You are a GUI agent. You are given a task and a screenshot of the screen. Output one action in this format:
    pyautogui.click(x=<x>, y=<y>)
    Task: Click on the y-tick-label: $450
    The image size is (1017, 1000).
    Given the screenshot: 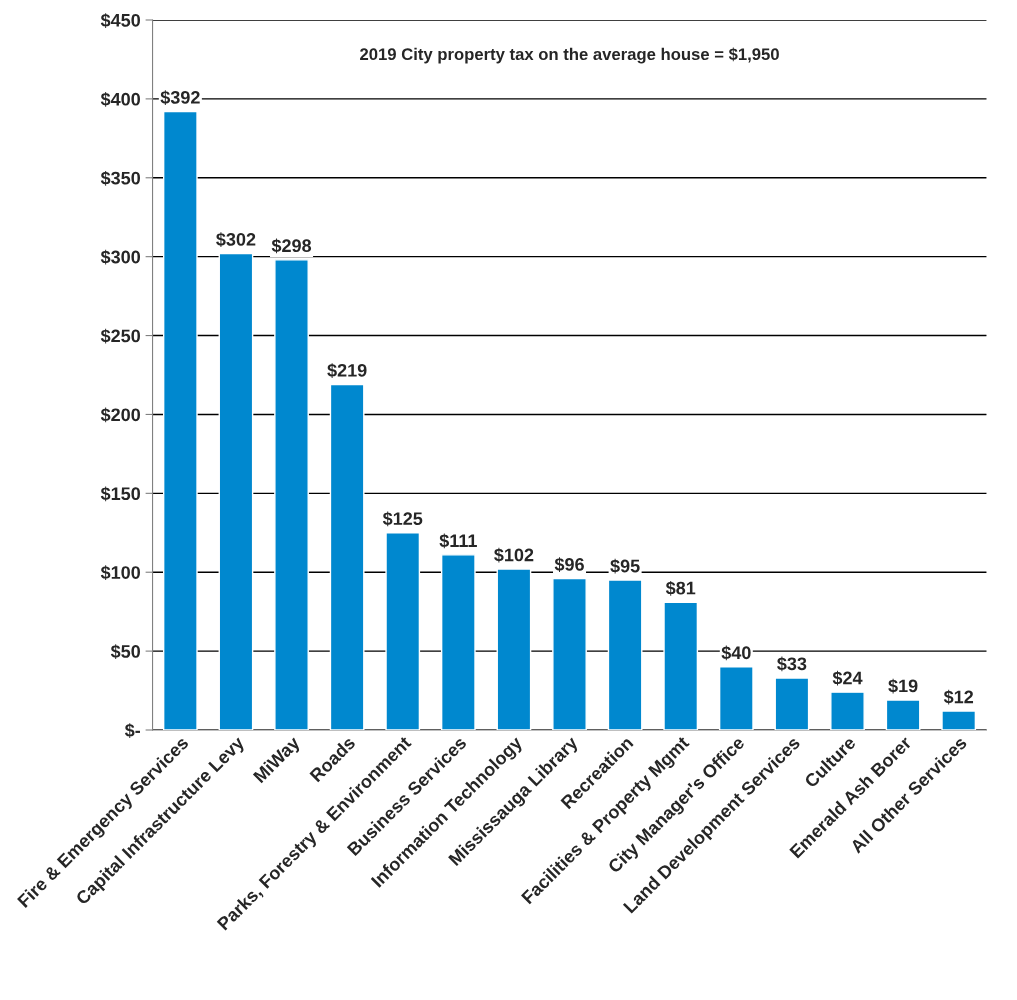 What is the action you would take?
    pyautogui.click(x=120, y=20)
    